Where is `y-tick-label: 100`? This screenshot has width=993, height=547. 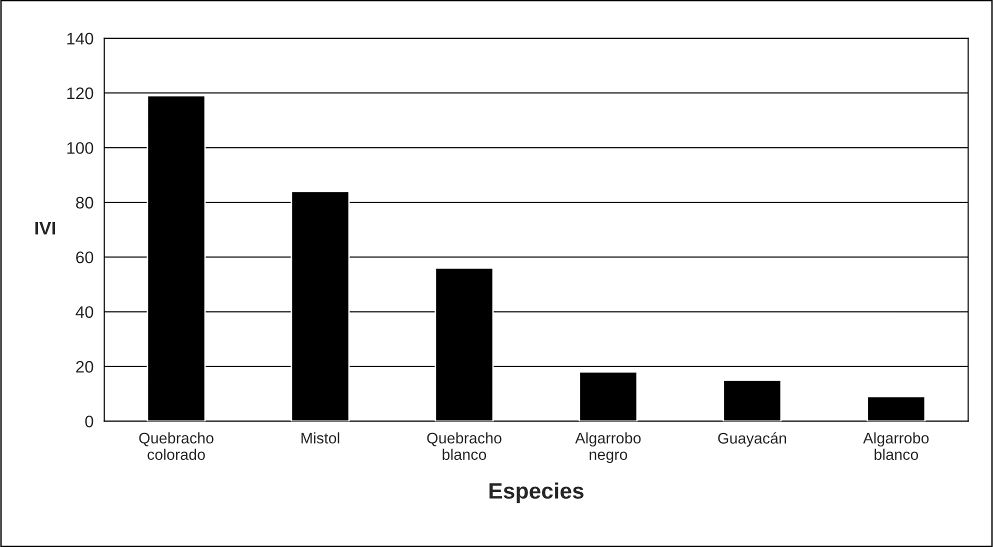
y-tick-label: 100 is located at coordinates (80, 148).